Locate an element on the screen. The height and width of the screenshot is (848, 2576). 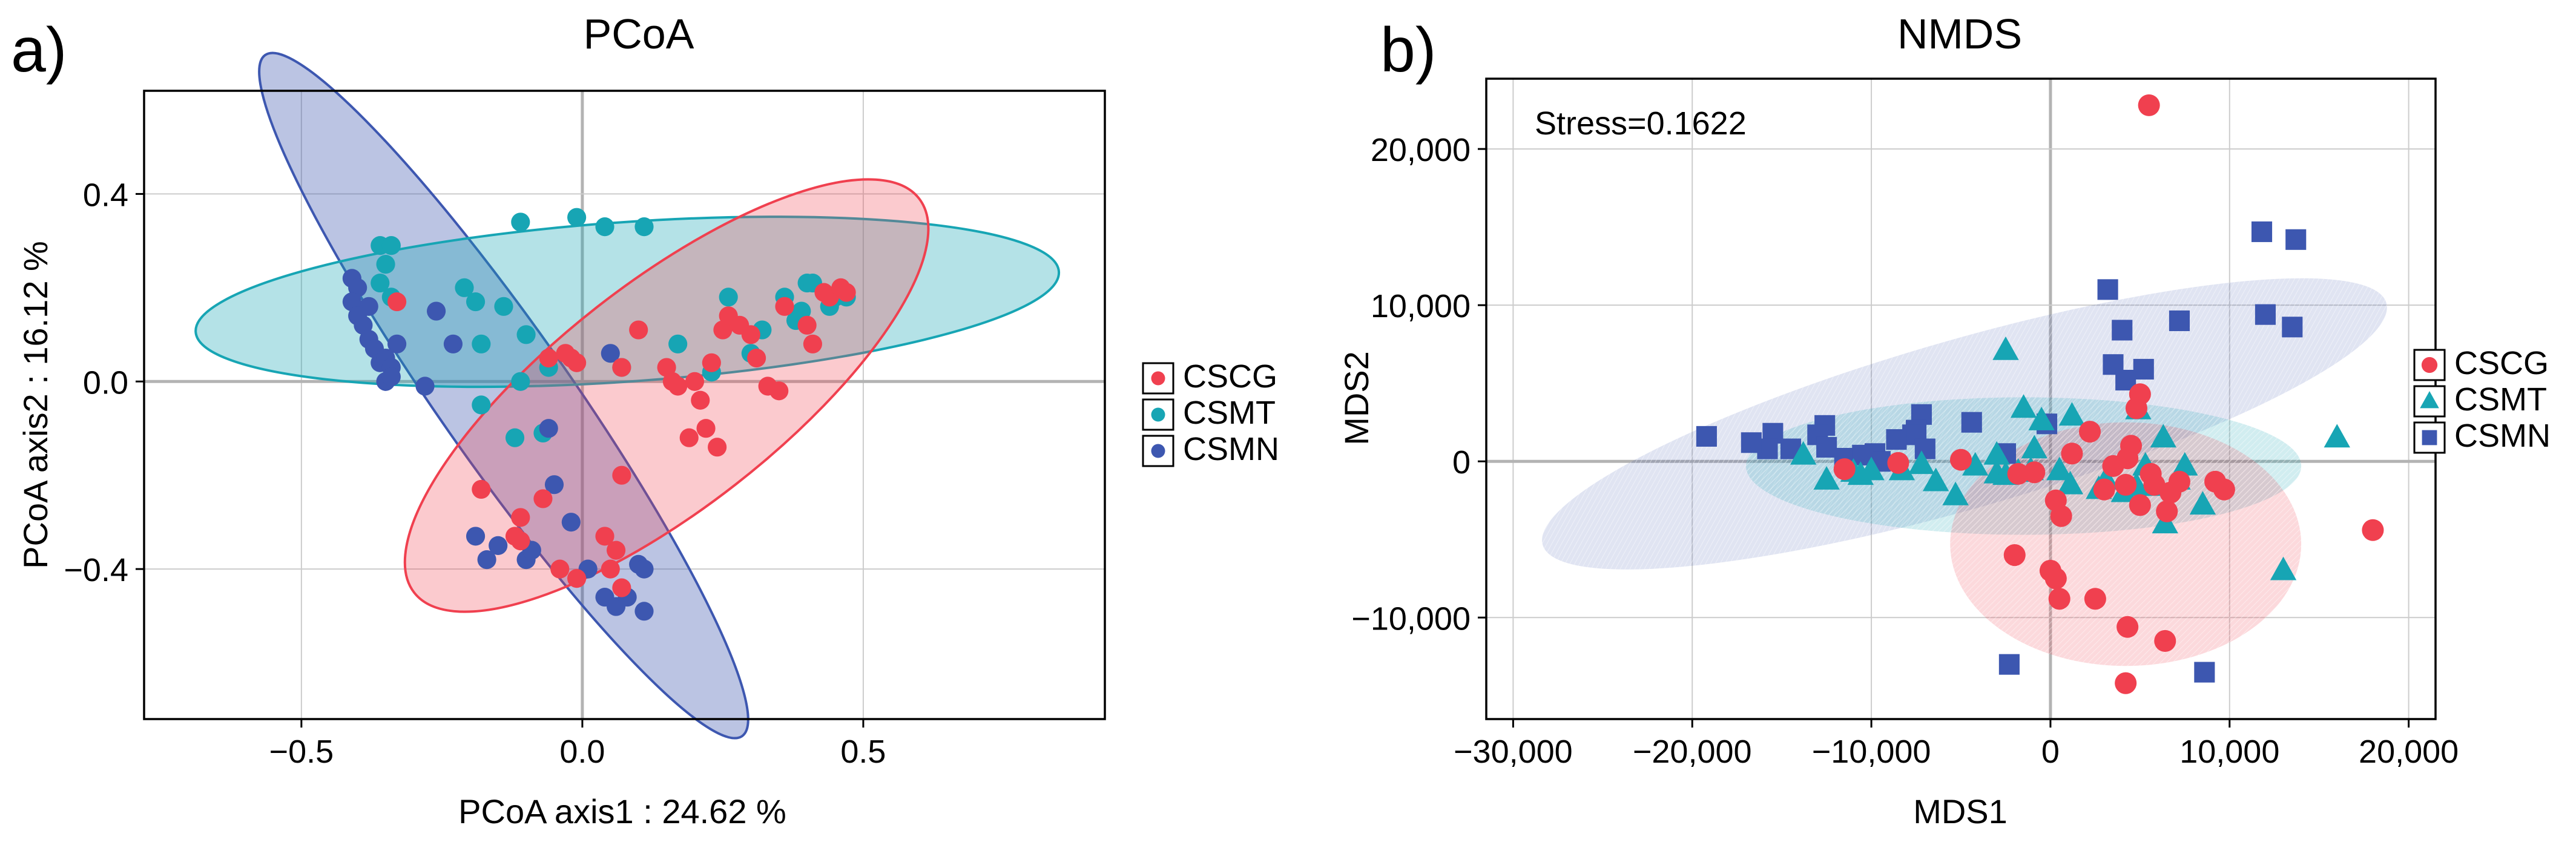
legend-marker-csmt is located at coordinates (2429, 400).